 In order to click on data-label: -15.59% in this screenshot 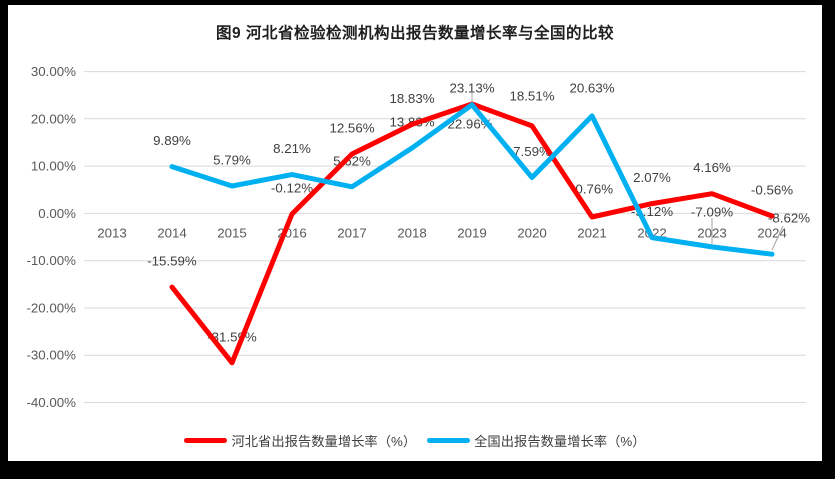, I will do `click(172, 261)`.